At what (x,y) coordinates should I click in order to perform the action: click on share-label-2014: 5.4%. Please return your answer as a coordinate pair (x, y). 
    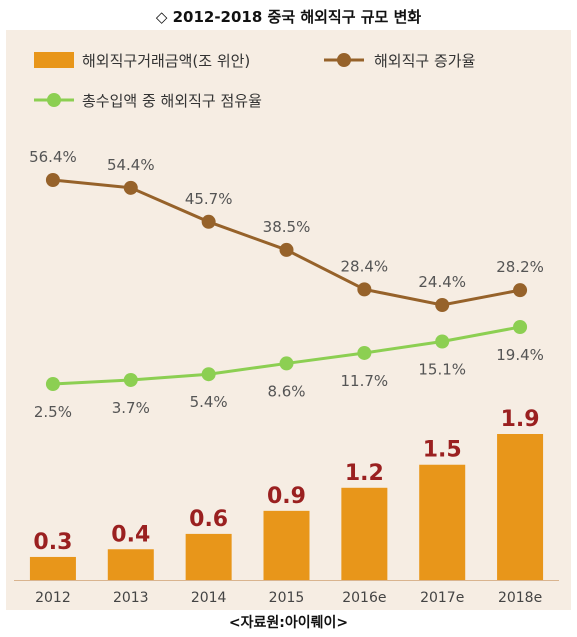
    Looking at the image, I should click on (209, 402).